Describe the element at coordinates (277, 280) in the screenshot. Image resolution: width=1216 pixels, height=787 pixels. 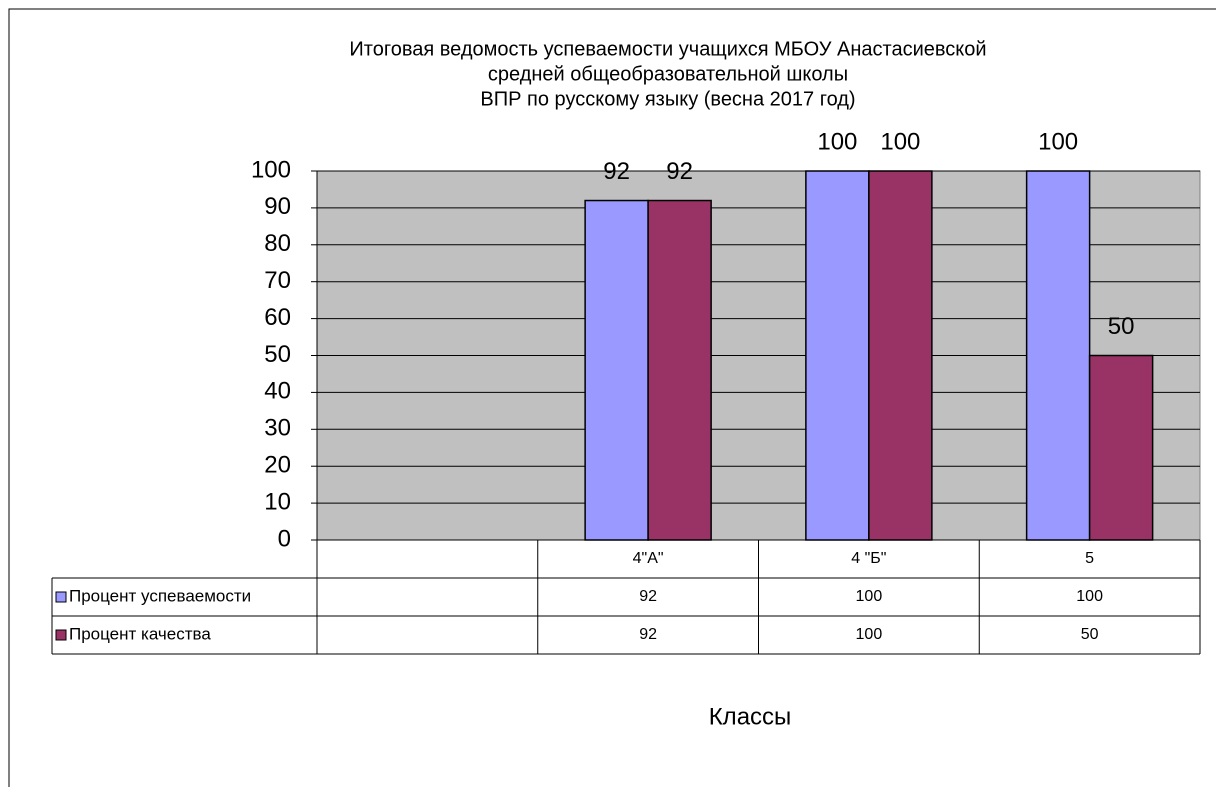
I see `y-tick-label: 70` at that location.